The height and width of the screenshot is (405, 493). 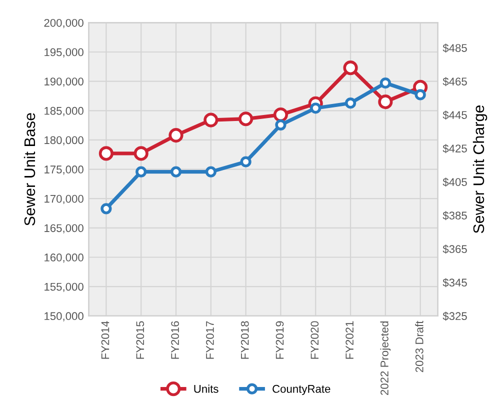 I want to click on x-tick-label: FY2015, so click(x=140, y=340).